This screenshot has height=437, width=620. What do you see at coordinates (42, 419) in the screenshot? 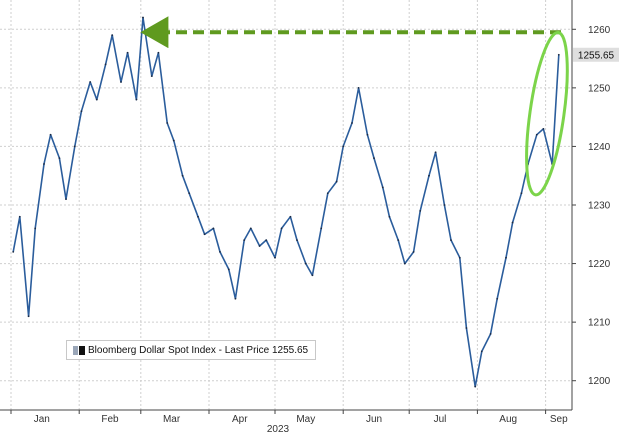
I see `x-tick-label: Jan` at bounding box center [42, 419].